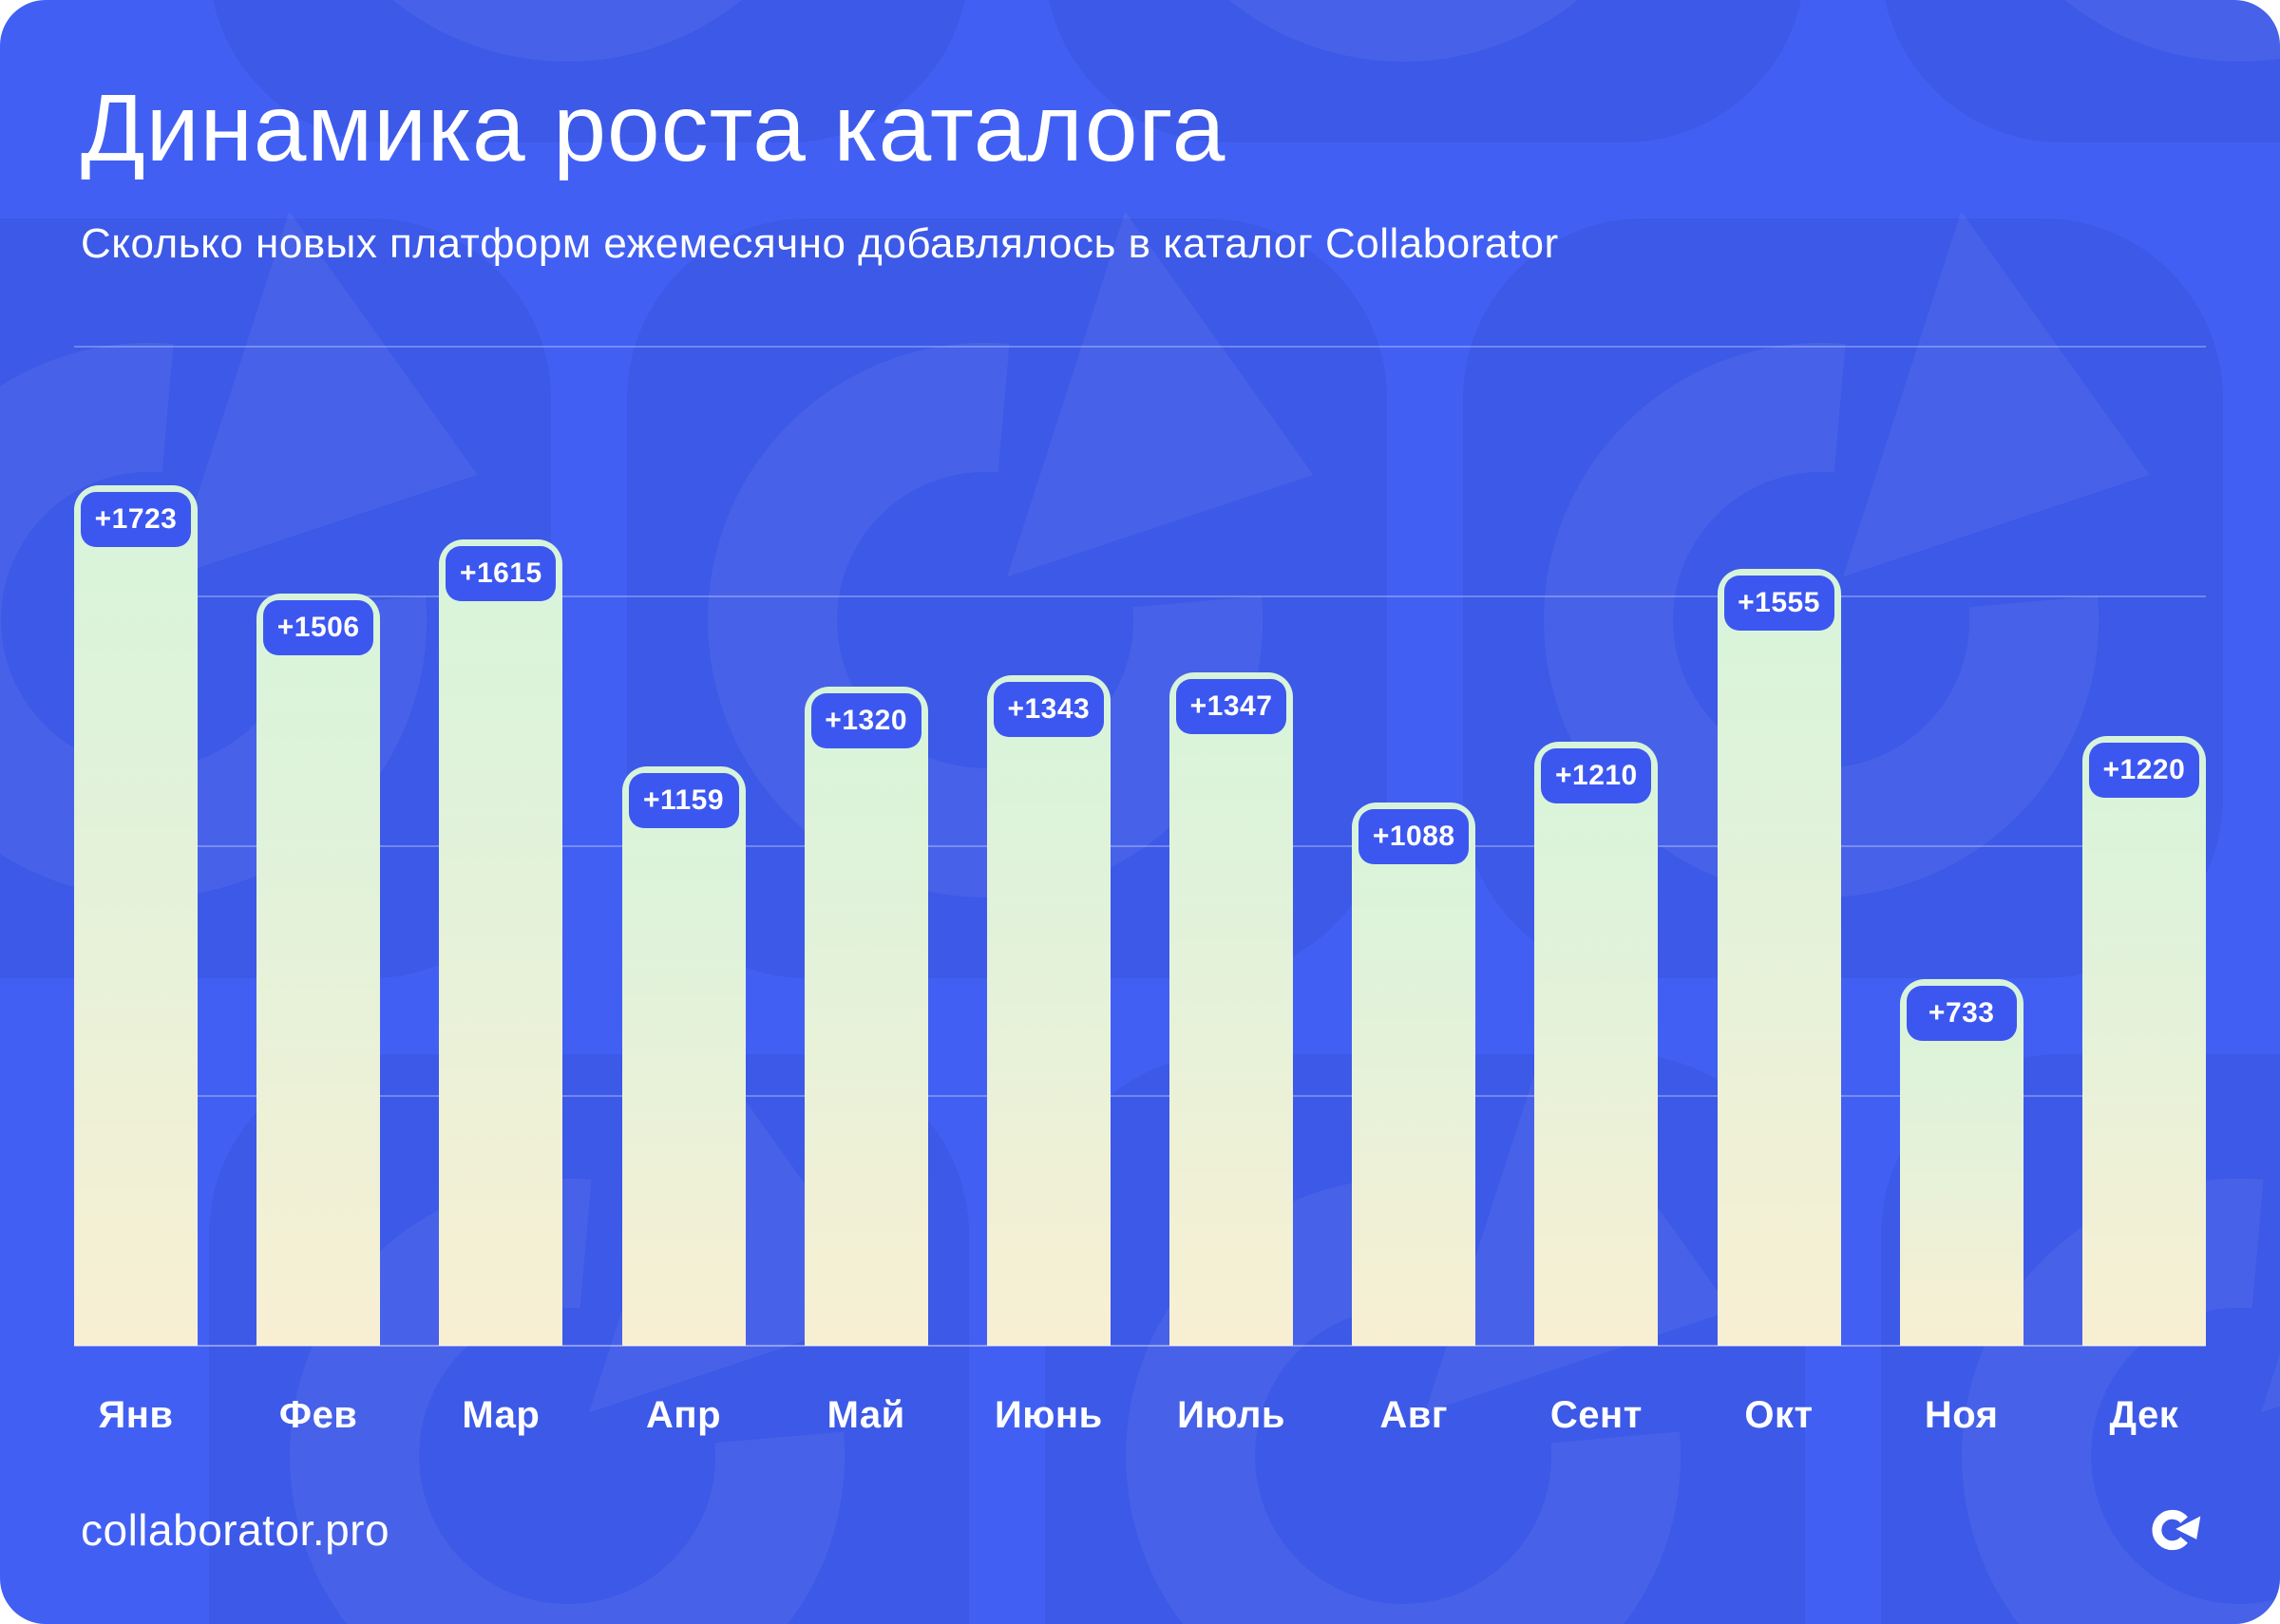  Describe the element at coordinates (1140, 347) in the screenshot. I see `gridline-2000` at that location.